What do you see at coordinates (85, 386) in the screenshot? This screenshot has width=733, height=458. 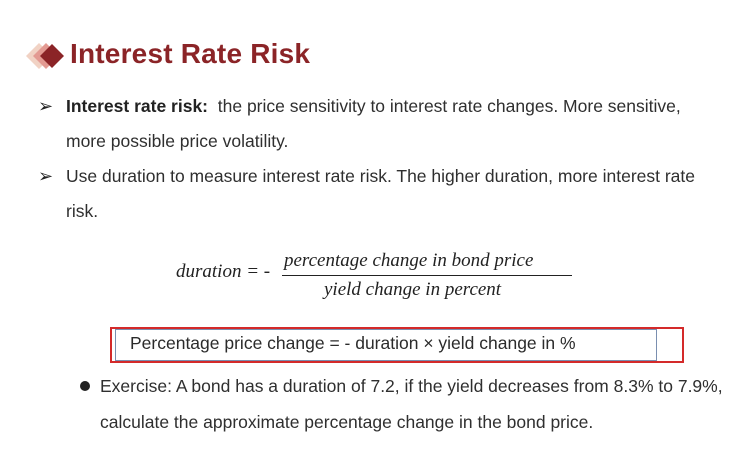 I see `round-bullet-icon` at bounding box center [85, 386].